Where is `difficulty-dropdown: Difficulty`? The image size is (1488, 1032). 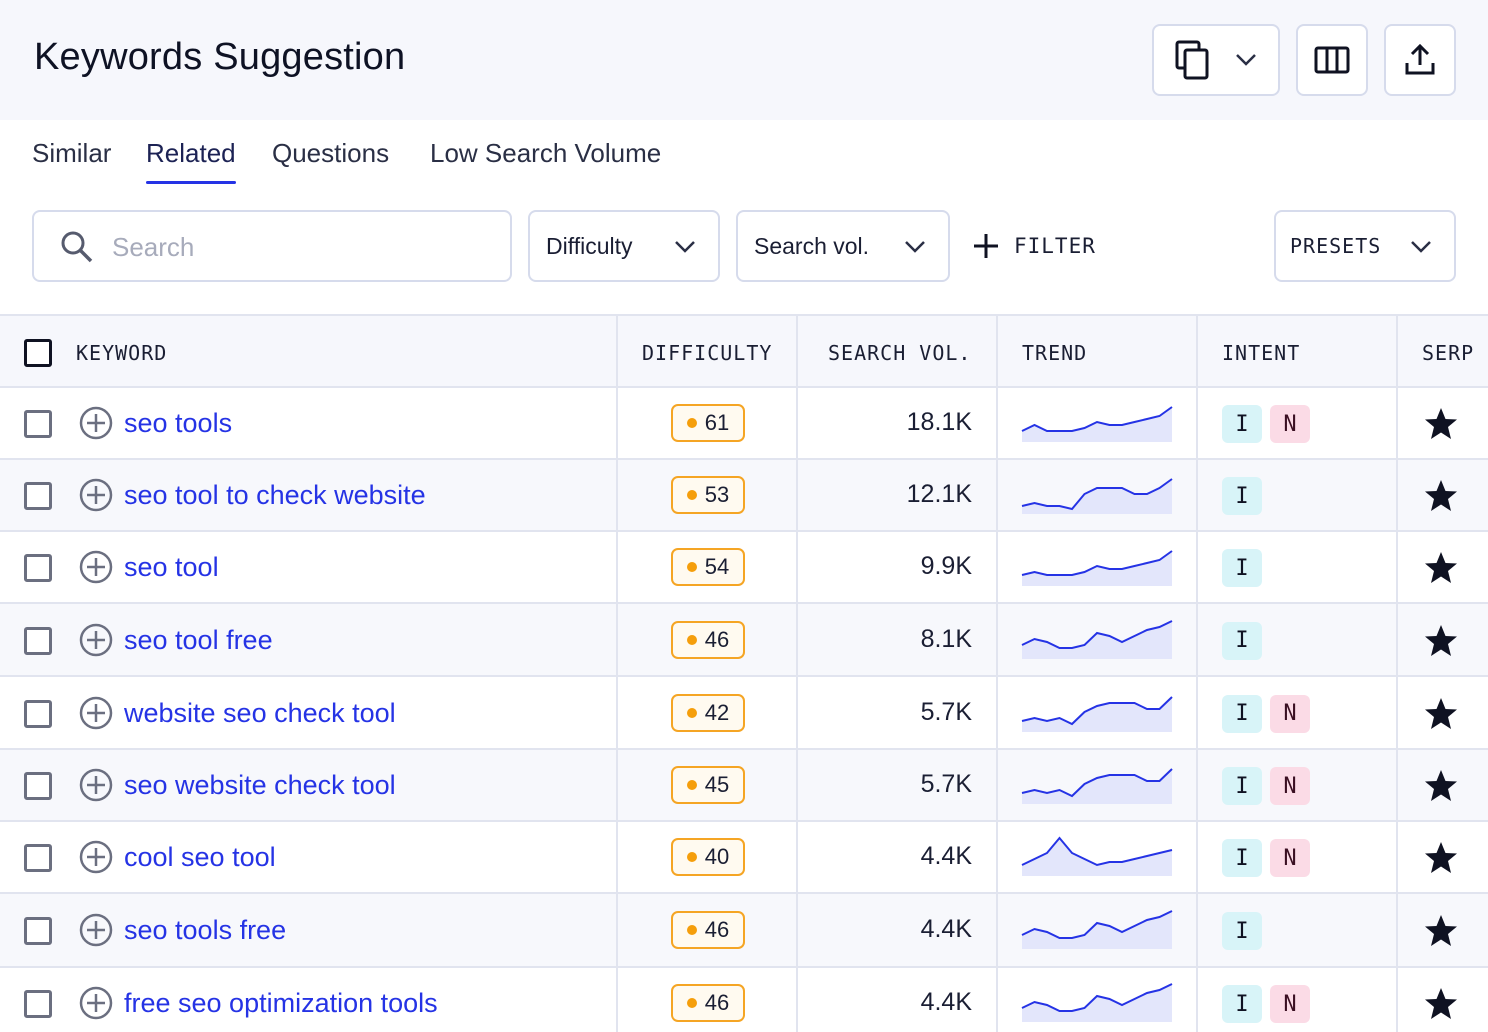
difficulty-dropdown: Difficulty is located at coordinates (624, 246).